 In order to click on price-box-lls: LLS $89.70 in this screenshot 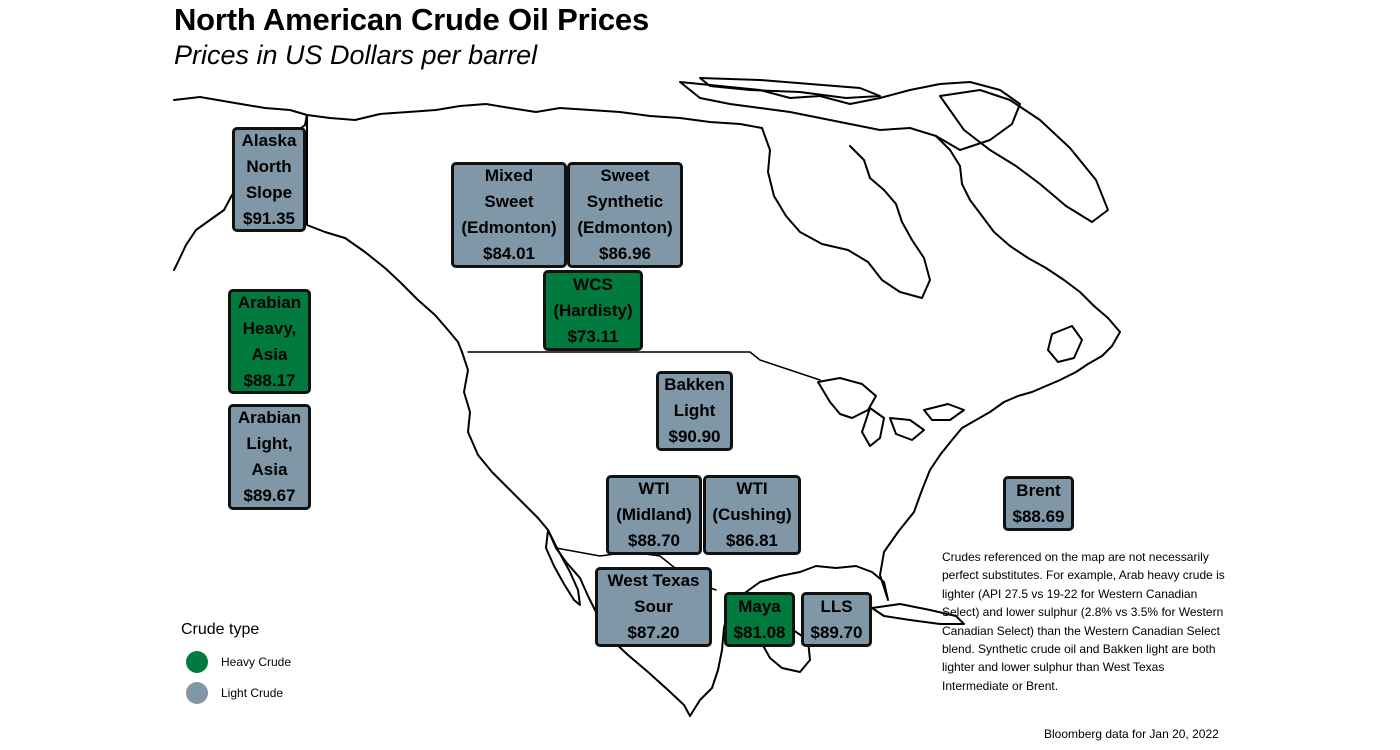, I will do `click(836, 619)`.